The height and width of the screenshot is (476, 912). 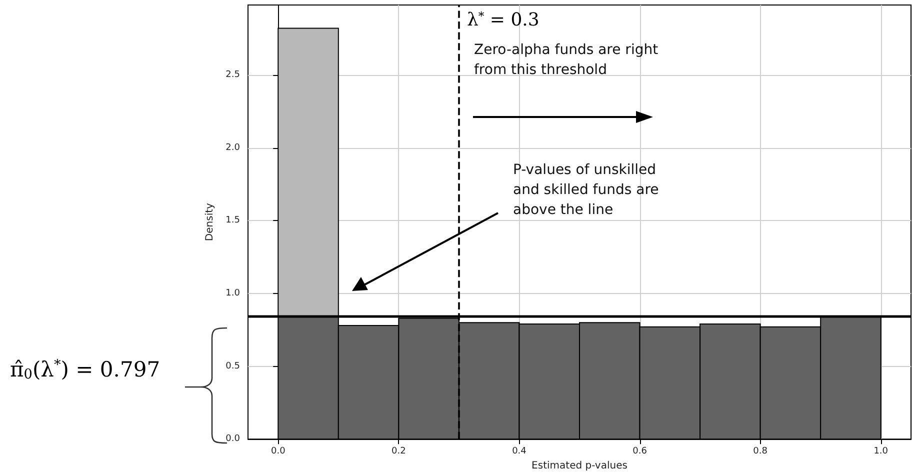 What do you see at coordinates (233, 147) in the screenshot?
I see `y-tick-label: 2.0` at bounding box center [233, 147].